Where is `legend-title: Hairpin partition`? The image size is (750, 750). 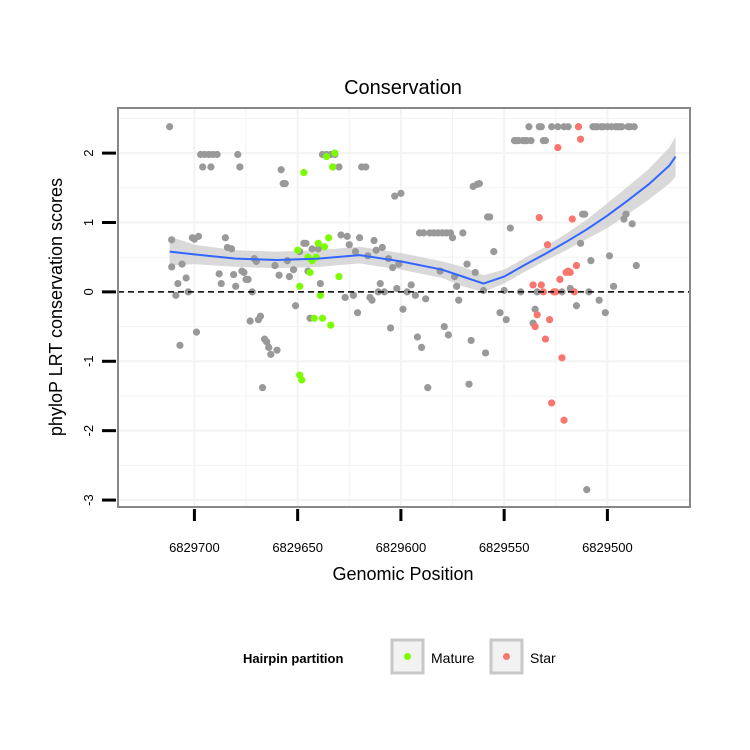 legend-title: Hairpin partition is located at coordinates (293, 658).